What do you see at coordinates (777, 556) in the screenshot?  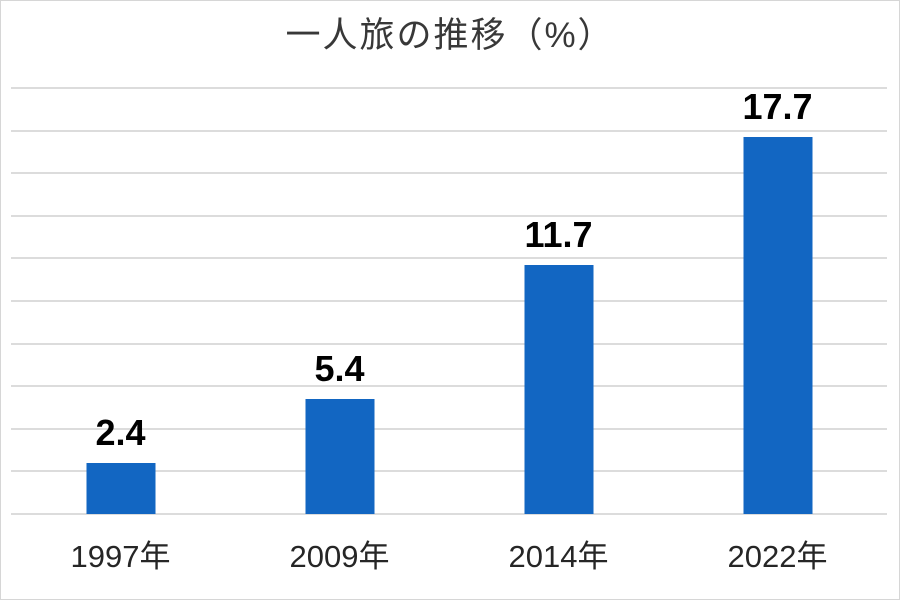 I see `x-axis-label: 2022年` at bounding box center [777, 556].